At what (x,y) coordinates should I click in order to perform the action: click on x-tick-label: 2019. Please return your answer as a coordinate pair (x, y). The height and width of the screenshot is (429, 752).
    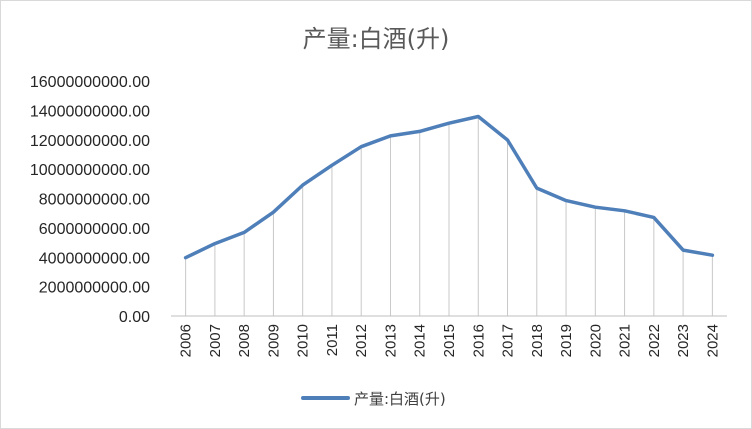
    Looking at the image, I should click on (566, 340).